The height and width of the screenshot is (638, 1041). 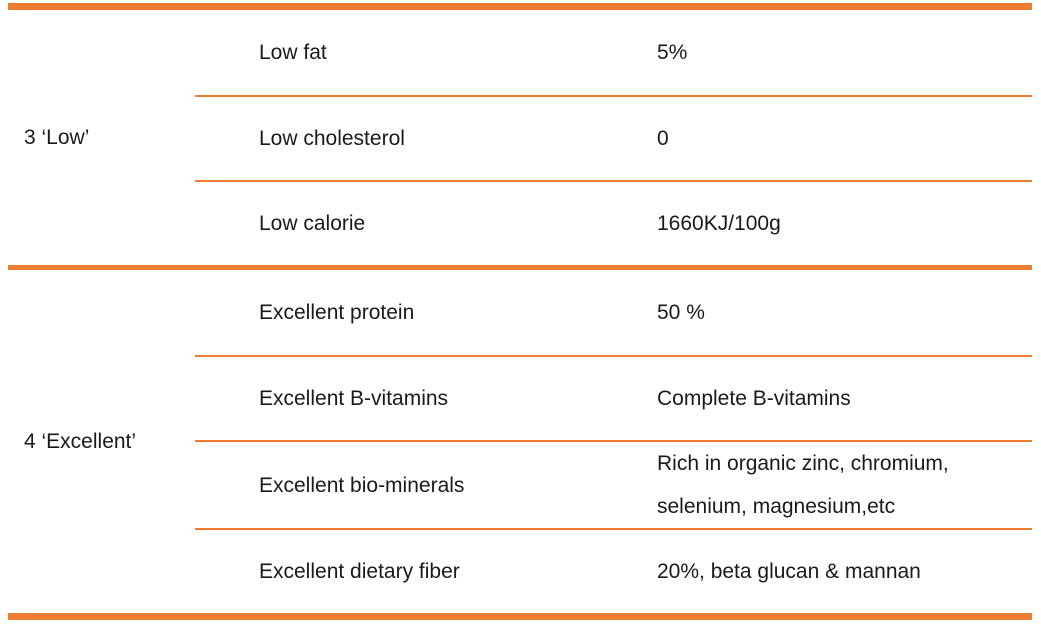 I want to click on attribute-cell: Excellent bio-minerals, so click(x=426, y=484).